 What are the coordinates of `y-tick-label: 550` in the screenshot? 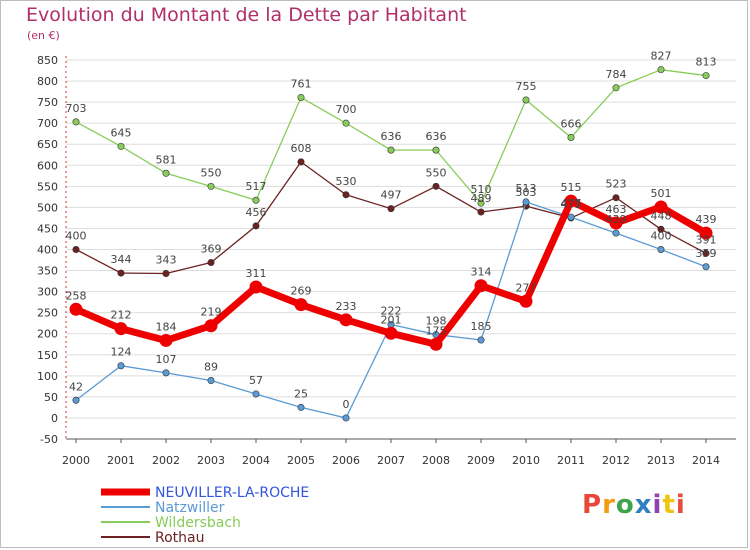 It's located at (47, 186).